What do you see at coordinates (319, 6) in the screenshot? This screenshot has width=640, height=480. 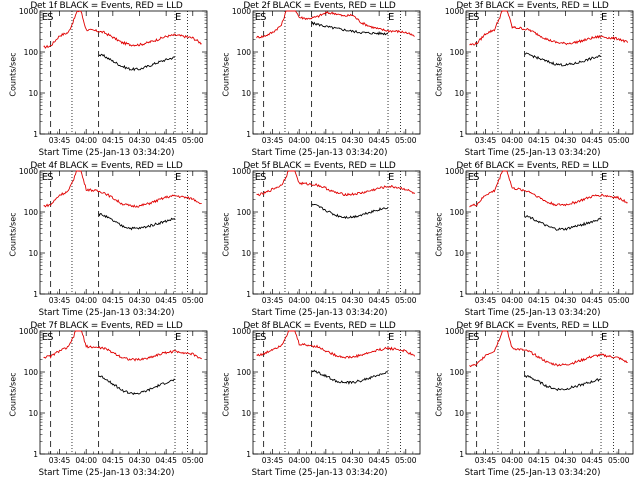 I see `chart-title: Det 2f BLACK = Events, RED = LLD` at bounding box center [319, 6].